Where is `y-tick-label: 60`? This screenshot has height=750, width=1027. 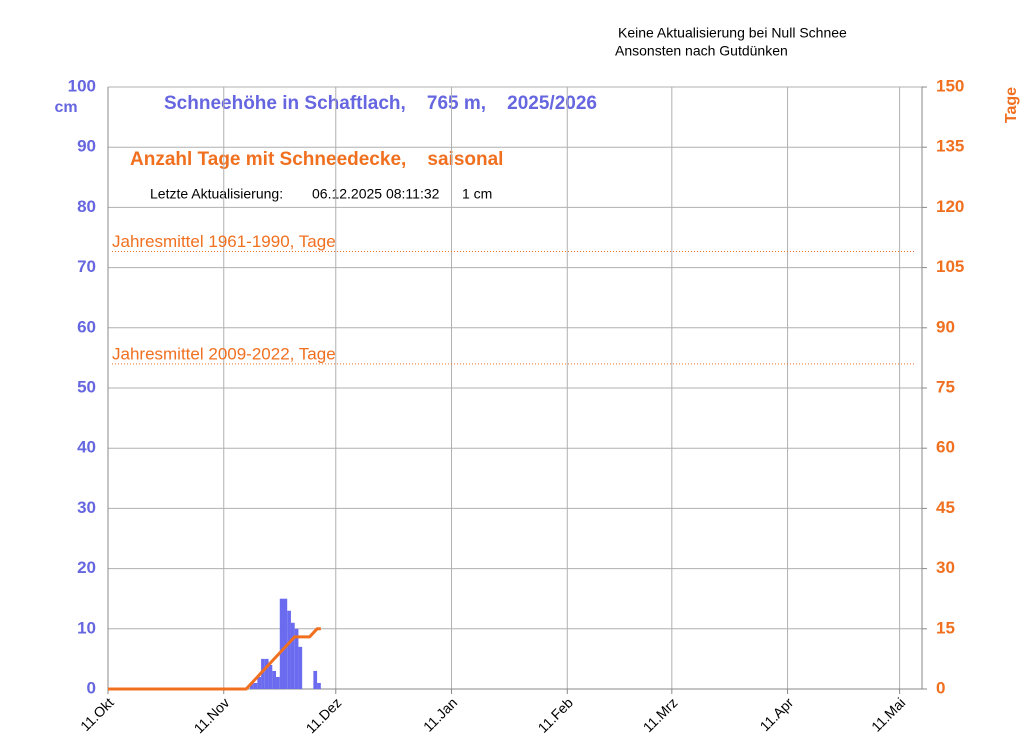
y-tick-label: 60 is located at coordinates (86, 326).